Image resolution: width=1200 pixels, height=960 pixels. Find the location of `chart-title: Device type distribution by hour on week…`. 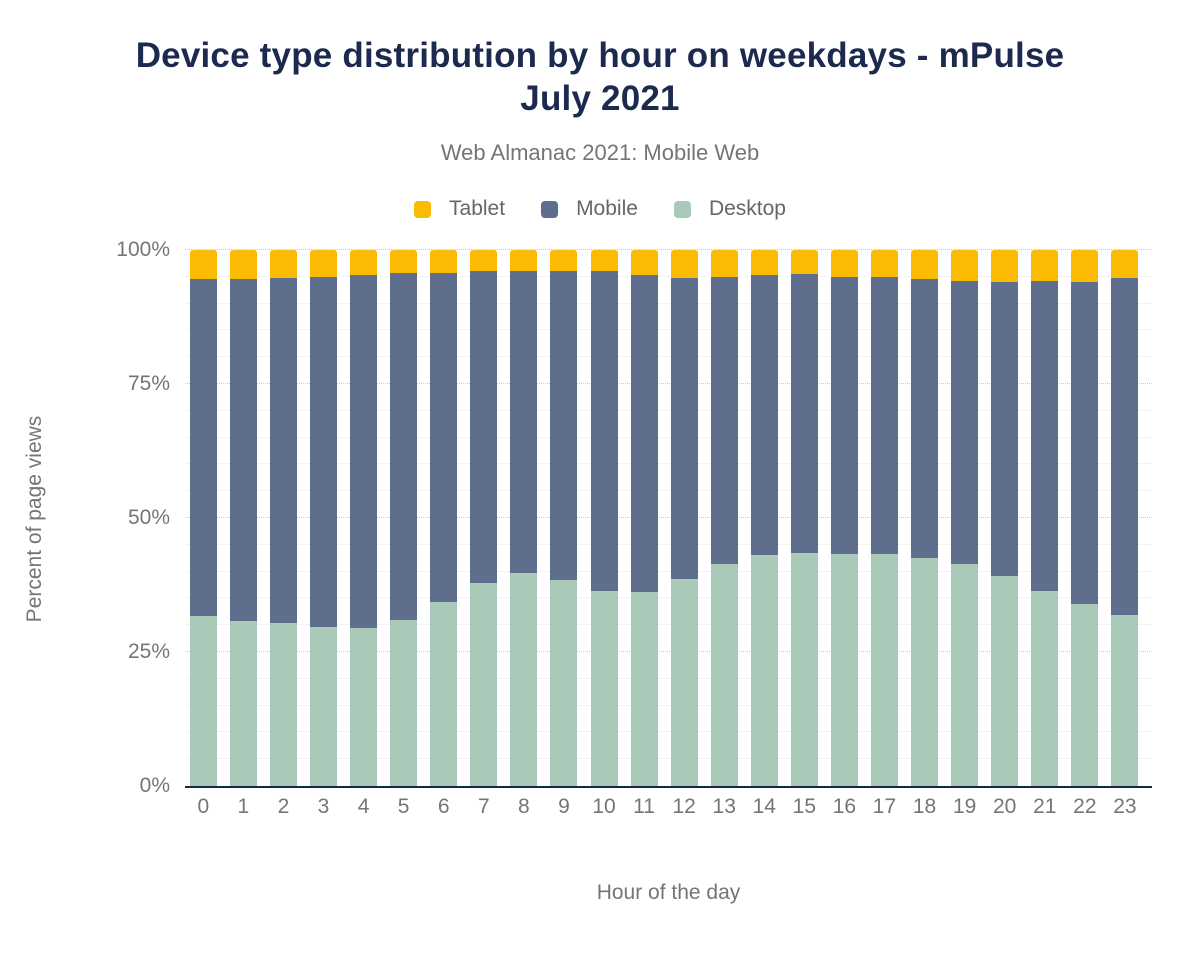

chart-title: Device type distribution by hour on week… is located at coordinates (600, 77).